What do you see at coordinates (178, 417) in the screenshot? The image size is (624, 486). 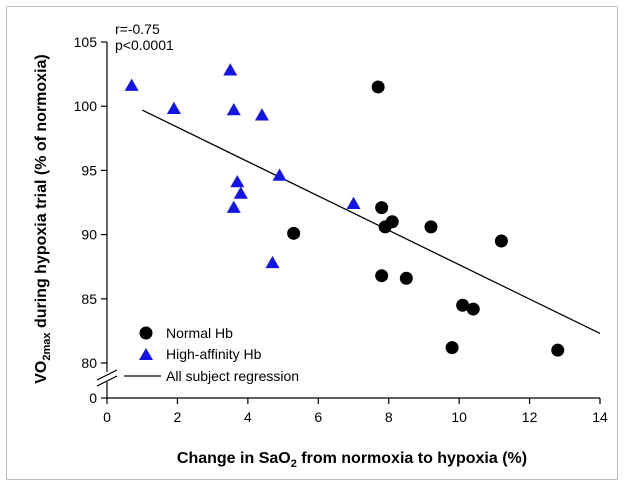 I see `x-tick-label: 2` at bounding box center [178, 417].